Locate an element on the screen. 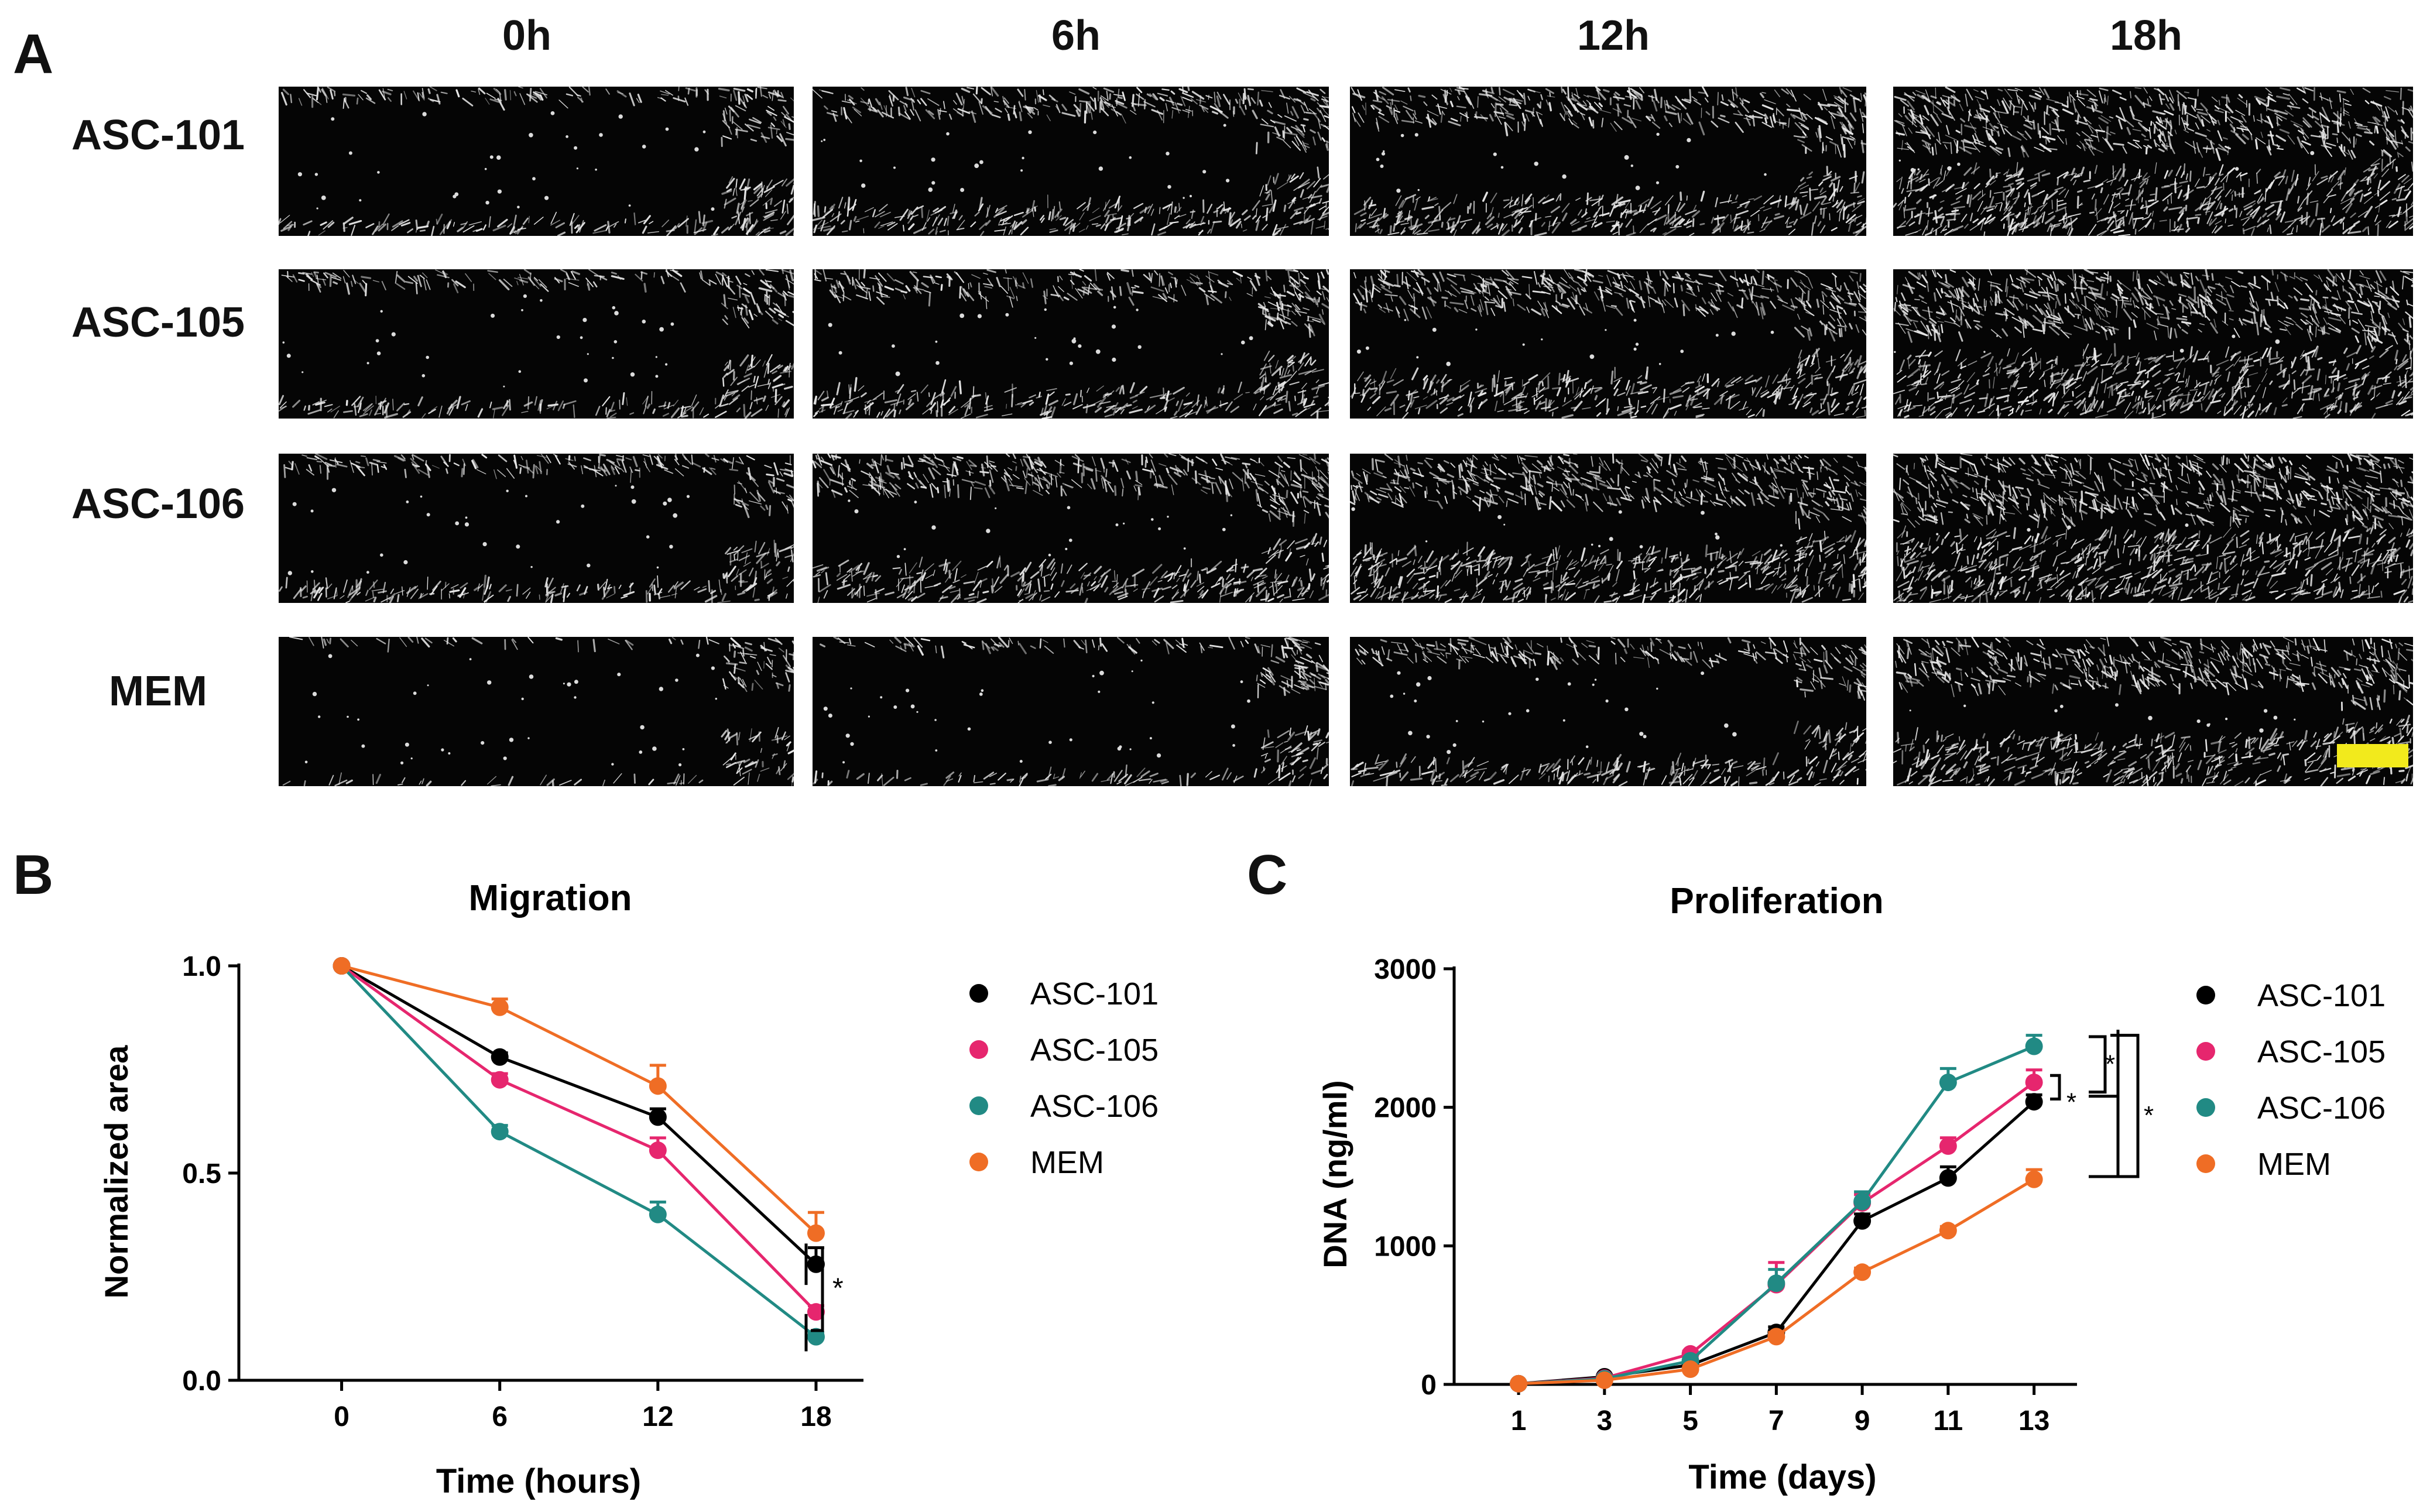  micrograph-asc-101-12h is located at coordinates (1608, 161).